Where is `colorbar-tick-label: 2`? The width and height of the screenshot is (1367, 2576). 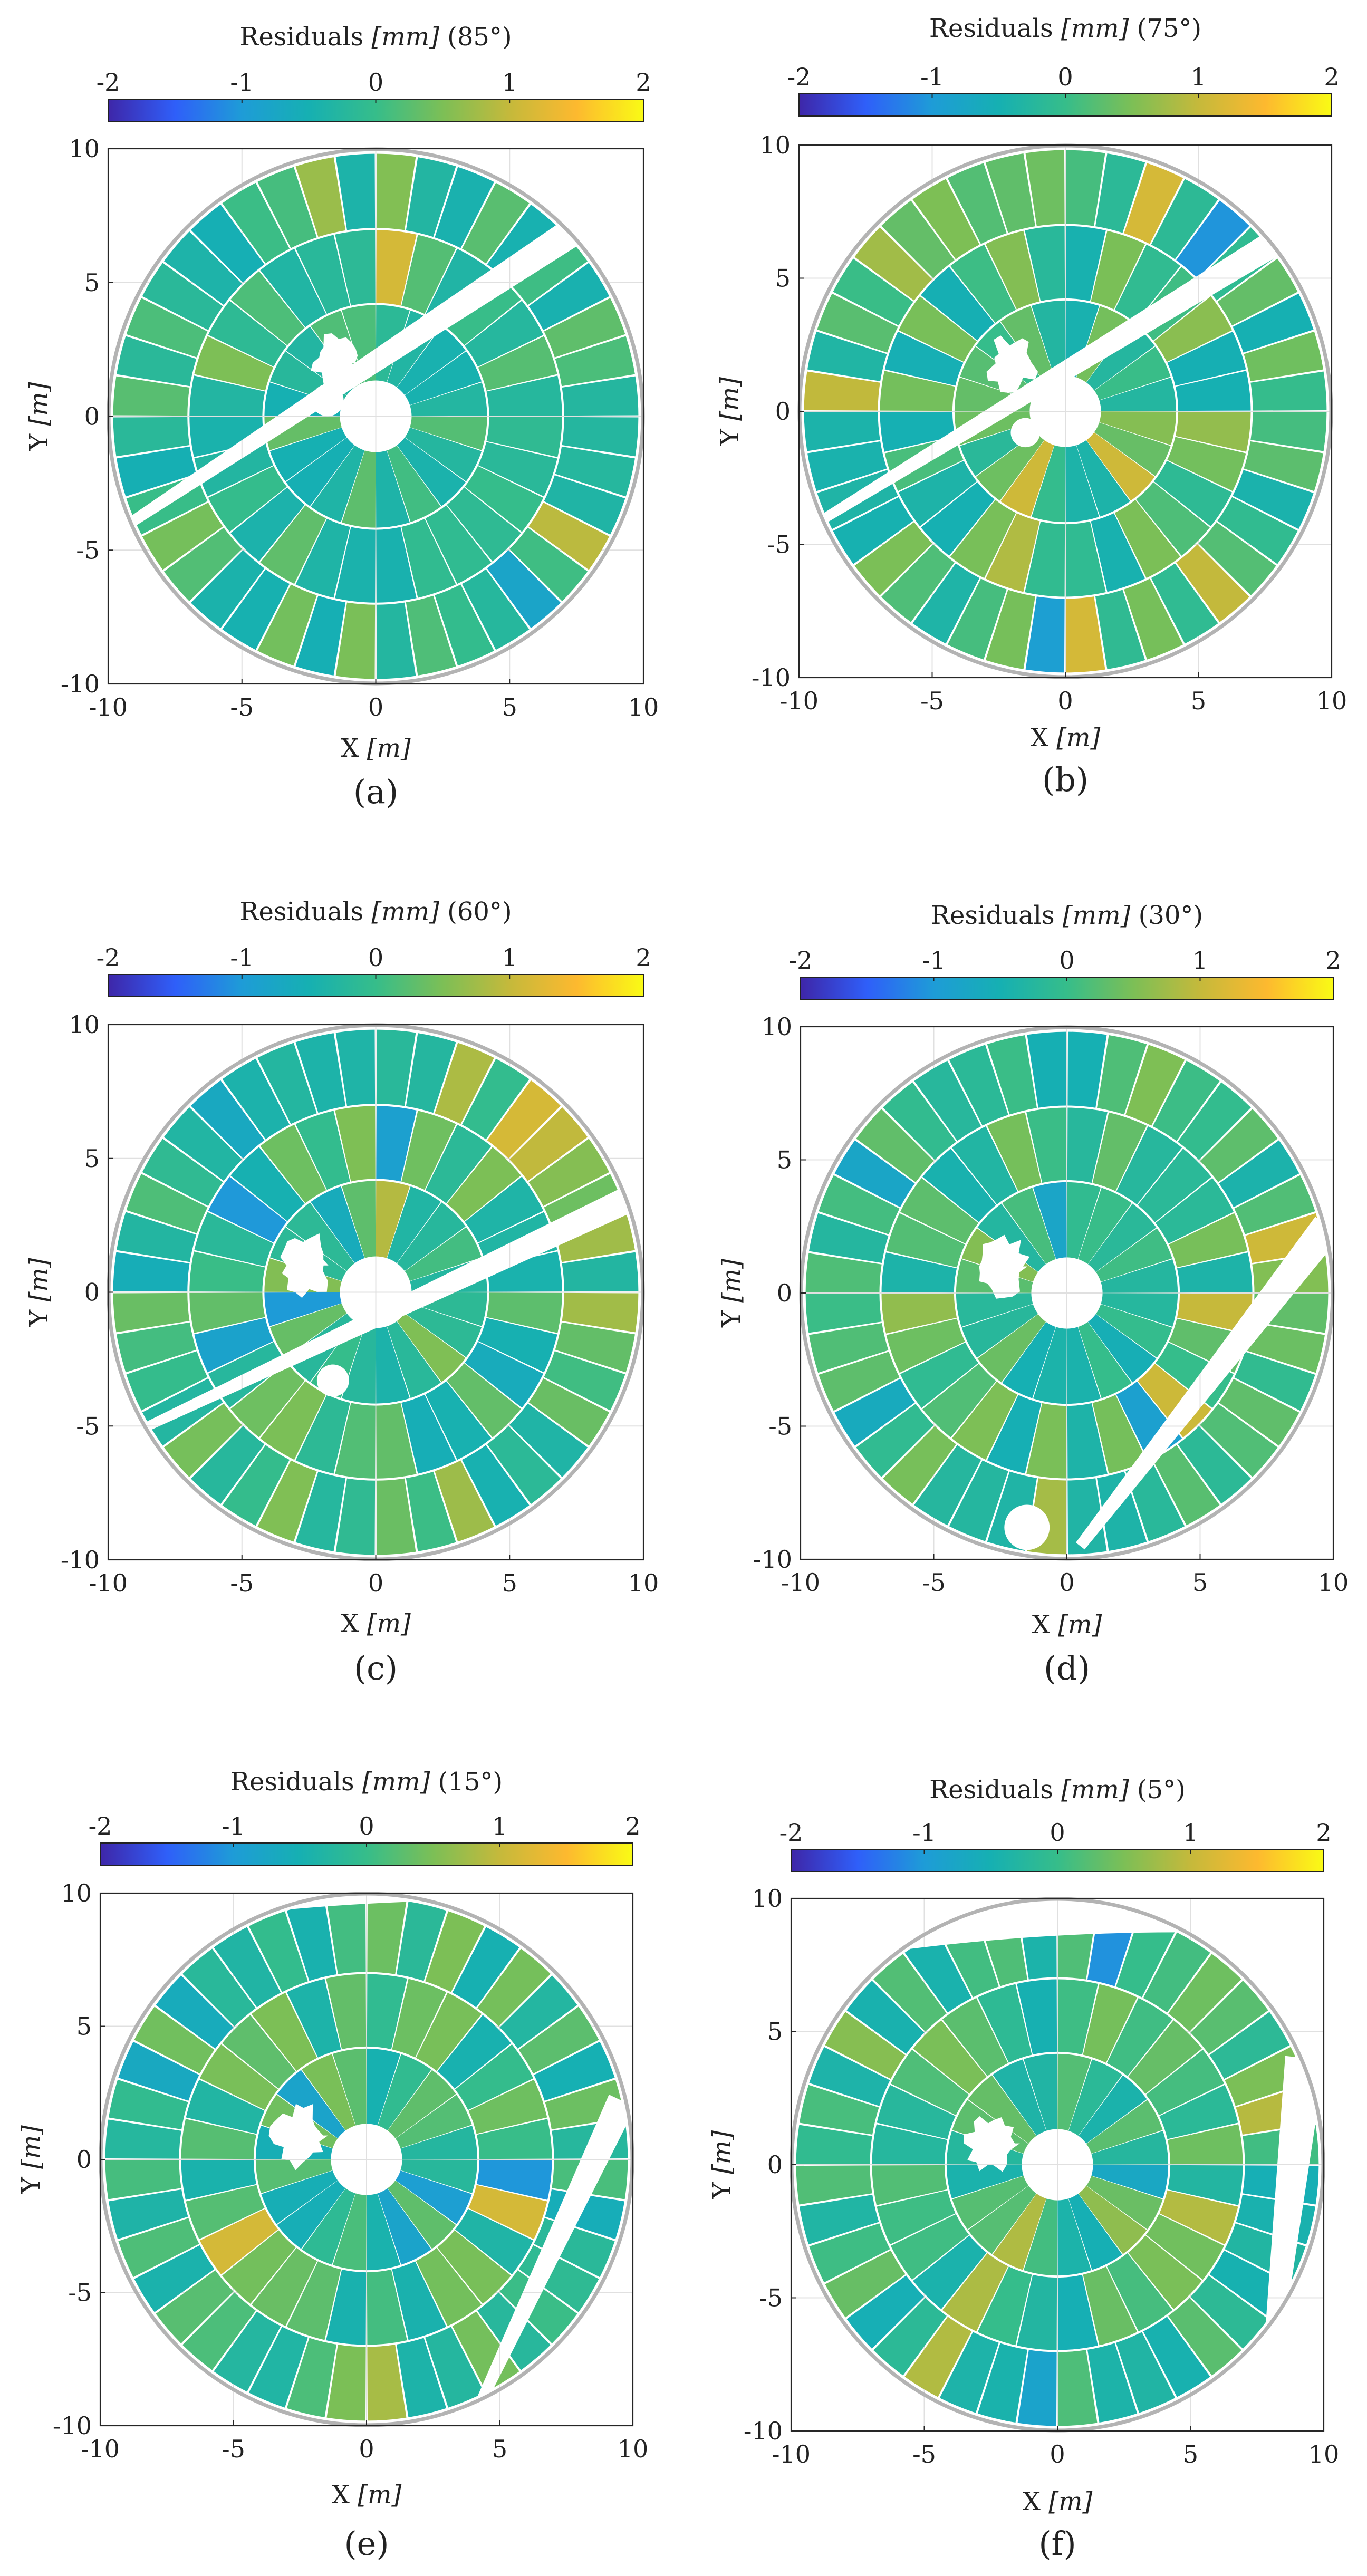 colorbar-tick-label: 2 is located at coordinates (1323, 1832).